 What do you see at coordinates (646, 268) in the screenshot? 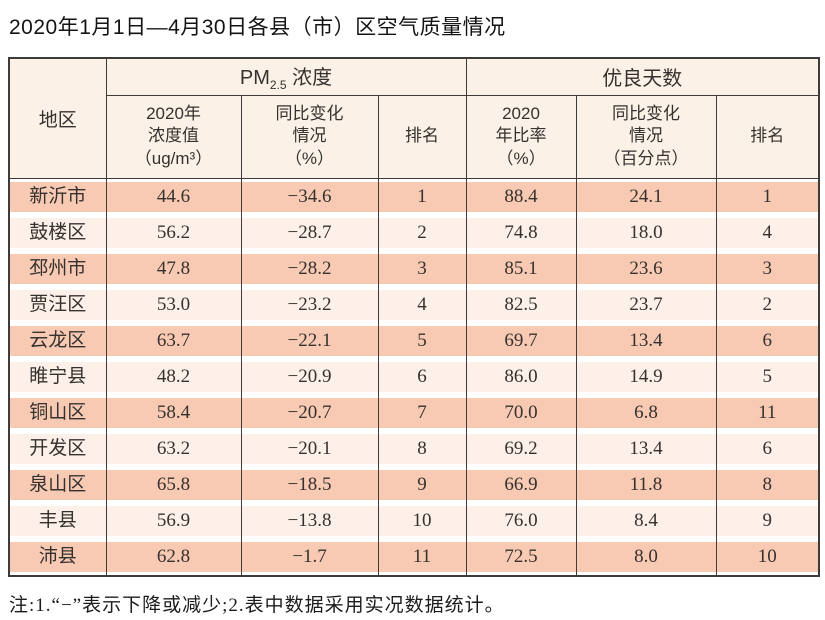
I see `days-change-cell-value: 23.6` at bounding box center [646, 268].